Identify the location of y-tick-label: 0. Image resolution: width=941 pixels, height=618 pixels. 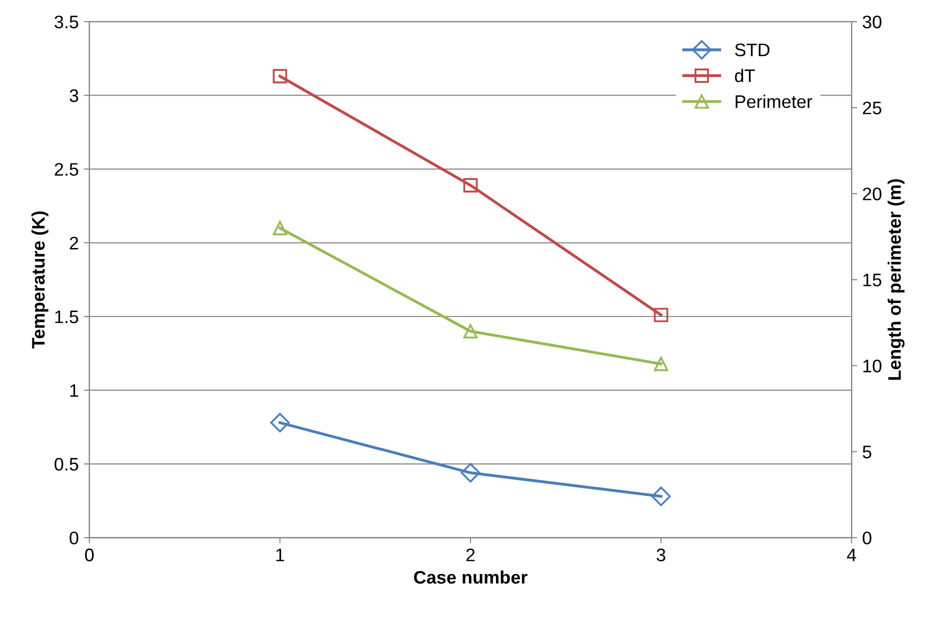
(74, 538).